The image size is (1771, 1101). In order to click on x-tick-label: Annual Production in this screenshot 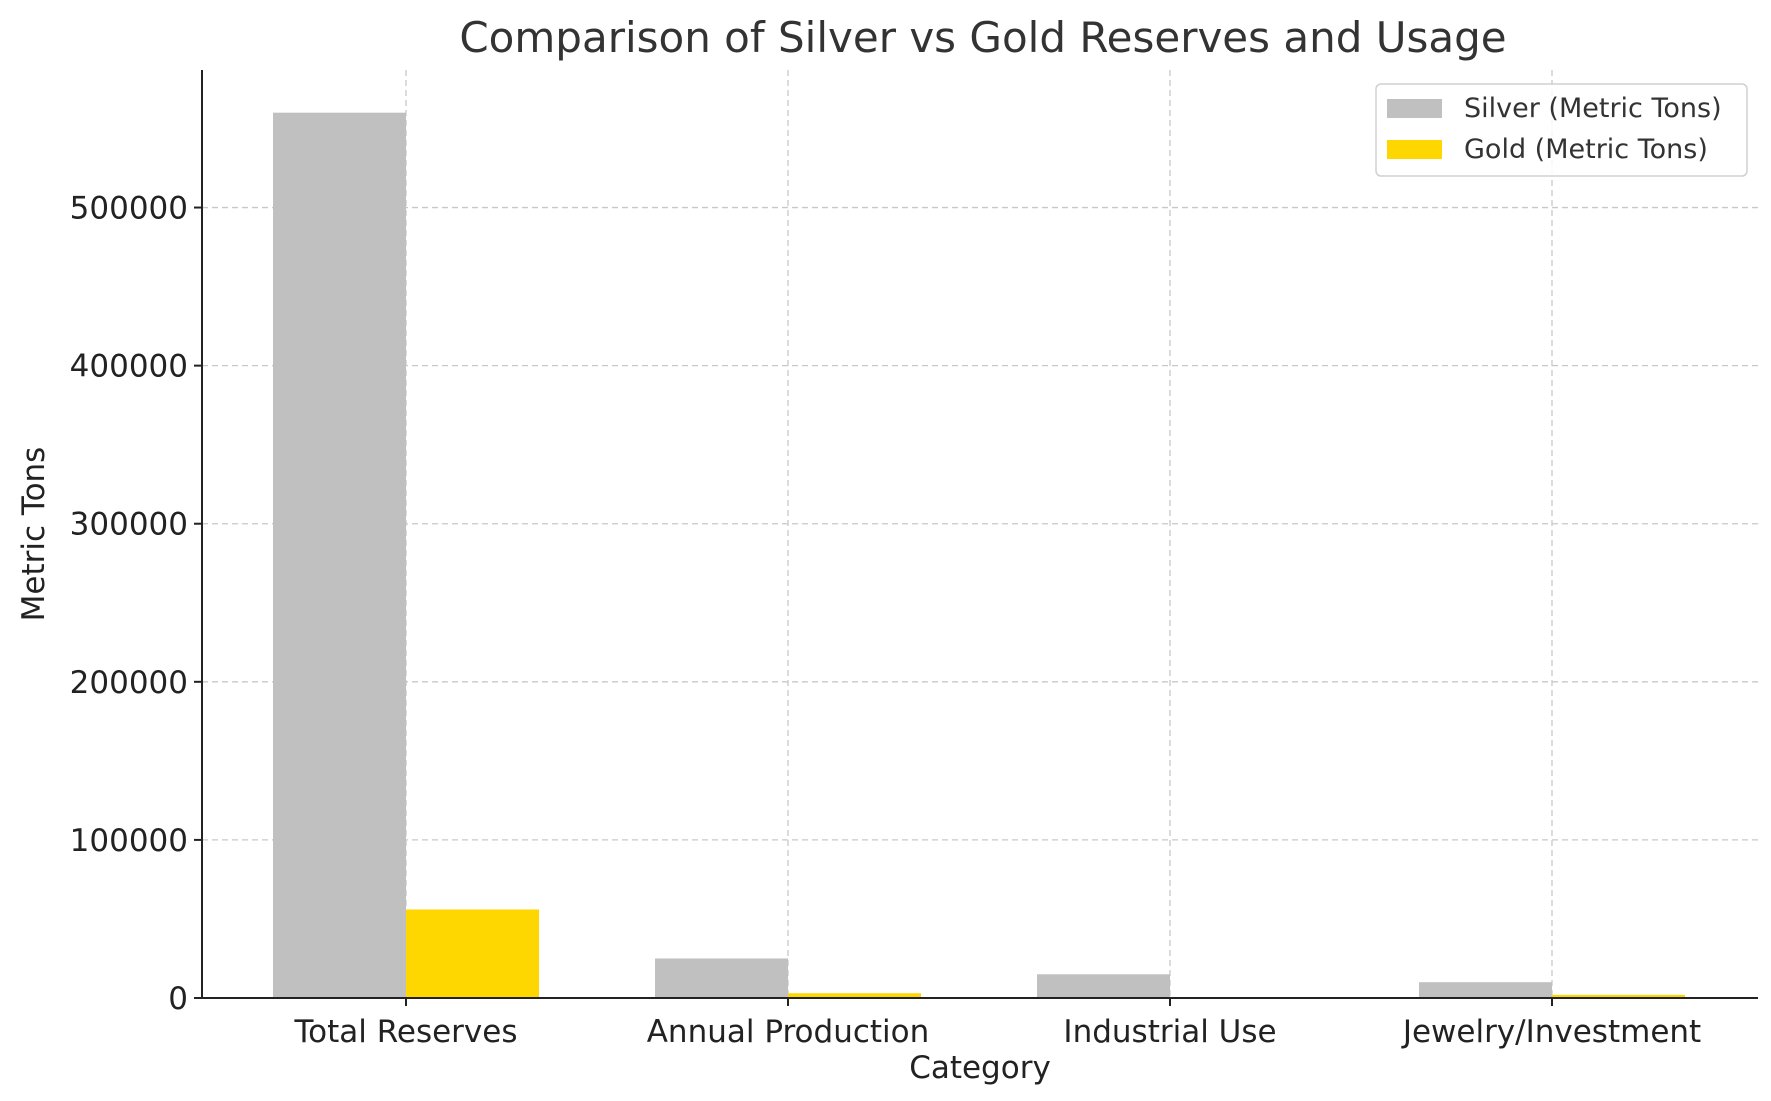, I will do `click(788, 1032)`.